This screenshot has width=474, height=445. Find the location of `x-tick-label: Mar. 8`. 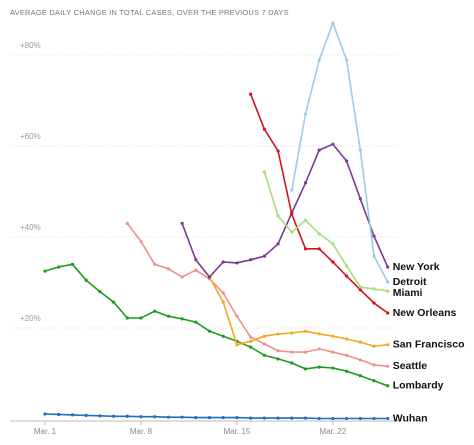

x-tick-label: Mar. 8 is located at coordinates (141, 431).